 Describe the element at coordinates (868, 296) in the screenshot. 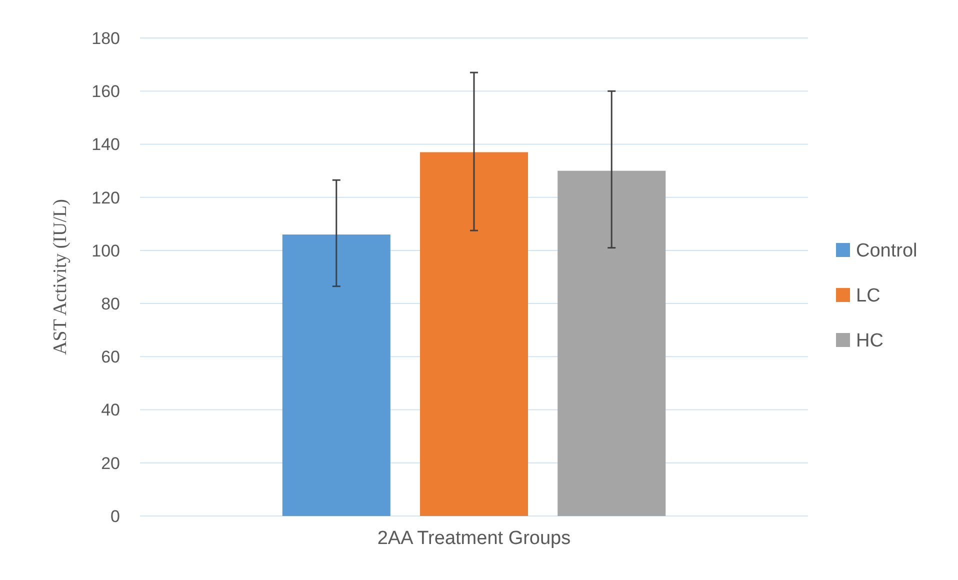

I see `legend-label: LC` at that location.